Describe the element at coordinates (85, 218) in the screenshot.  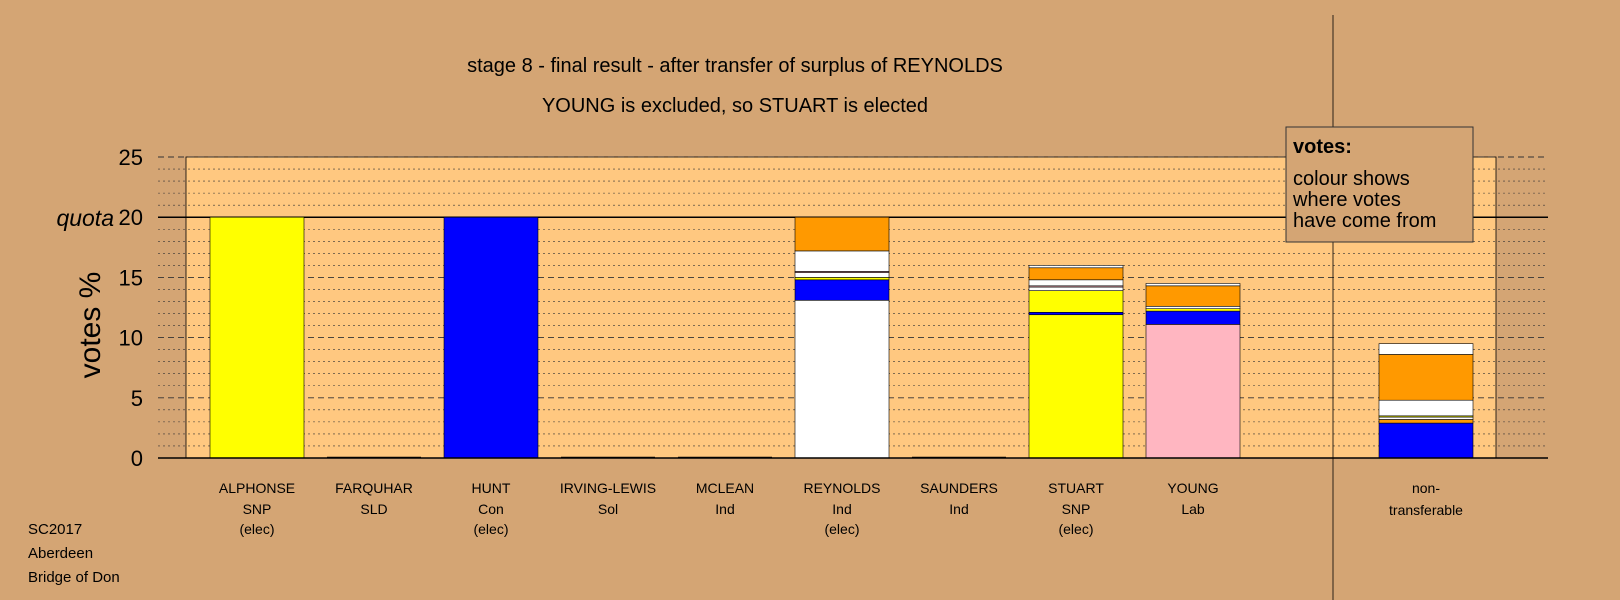
I see `quota-label: quota` at that location.